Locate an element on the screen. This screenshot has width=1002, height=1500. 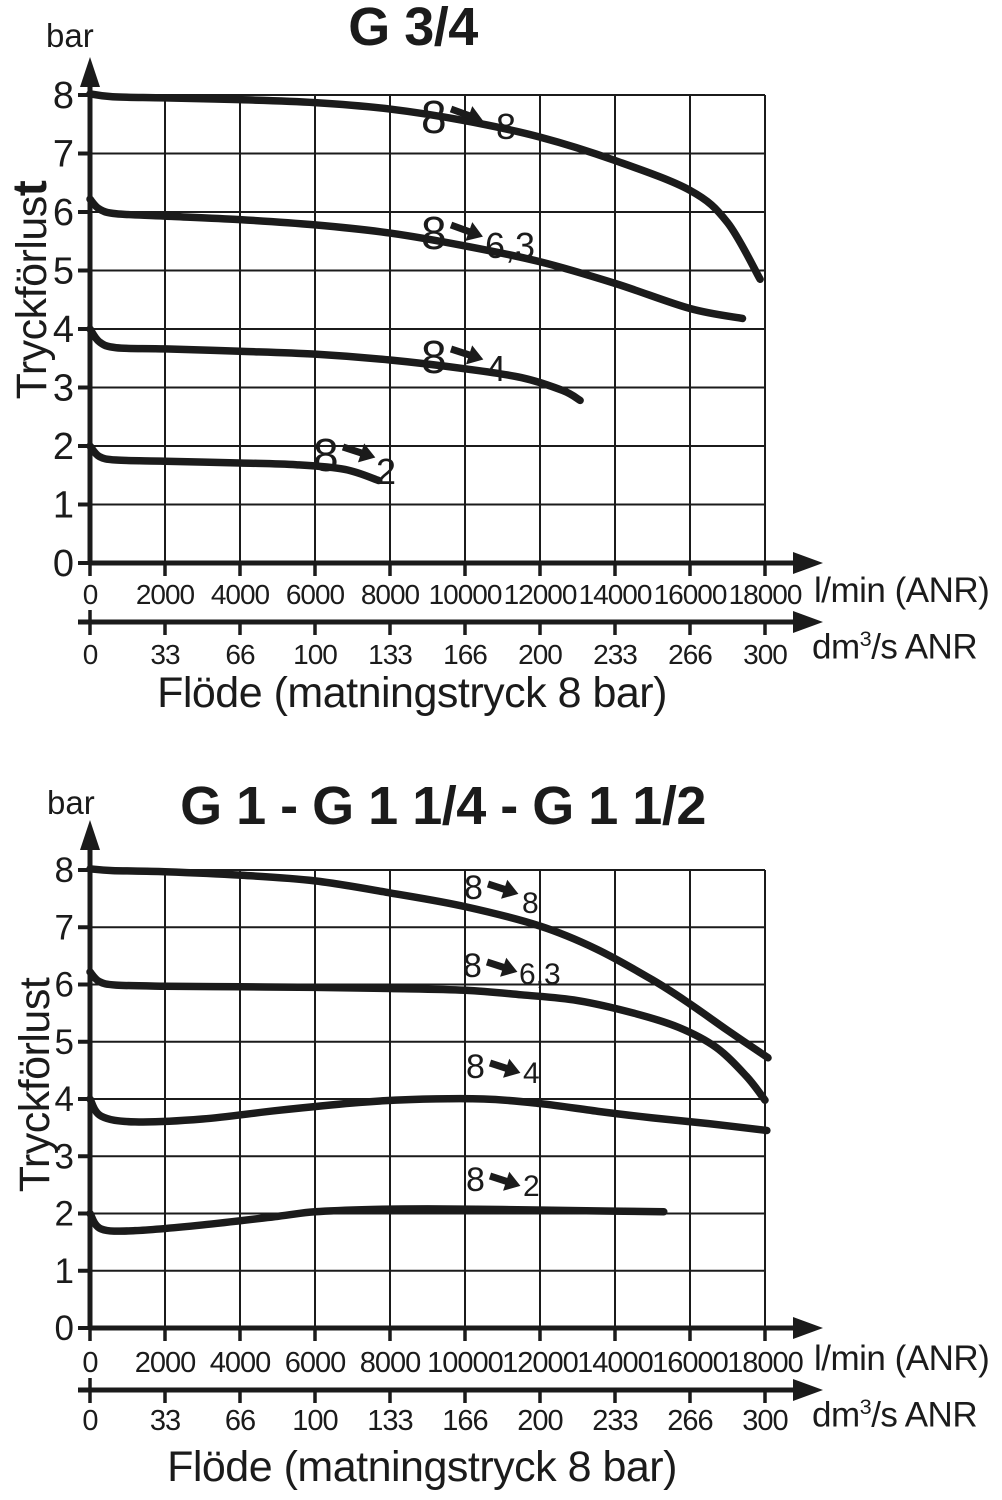
x-axis2-tick-label: 233 is located at coordinates (614, 1421).